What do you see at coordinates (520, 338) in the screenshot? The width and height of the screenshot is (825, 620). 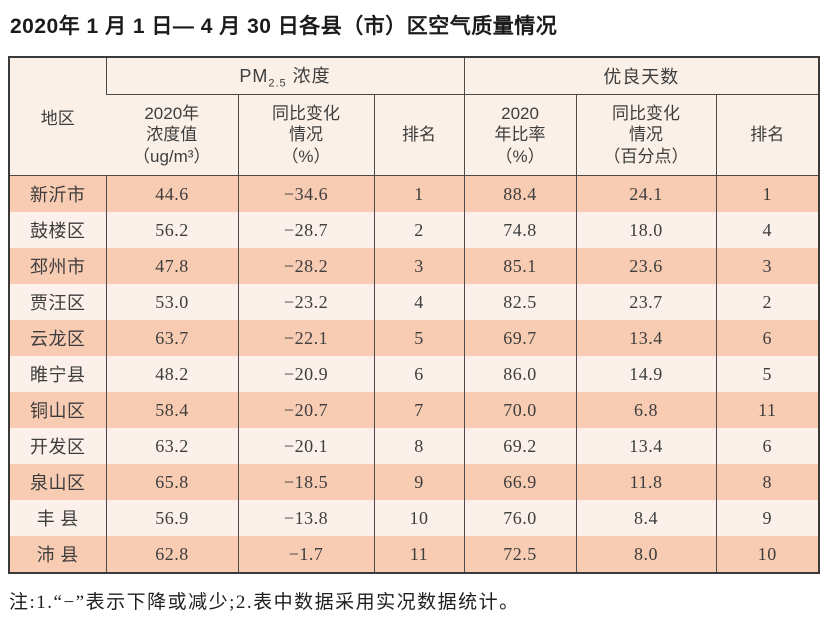 I see `good-rate-cell: 69.7` at bounding box center [520, 338].